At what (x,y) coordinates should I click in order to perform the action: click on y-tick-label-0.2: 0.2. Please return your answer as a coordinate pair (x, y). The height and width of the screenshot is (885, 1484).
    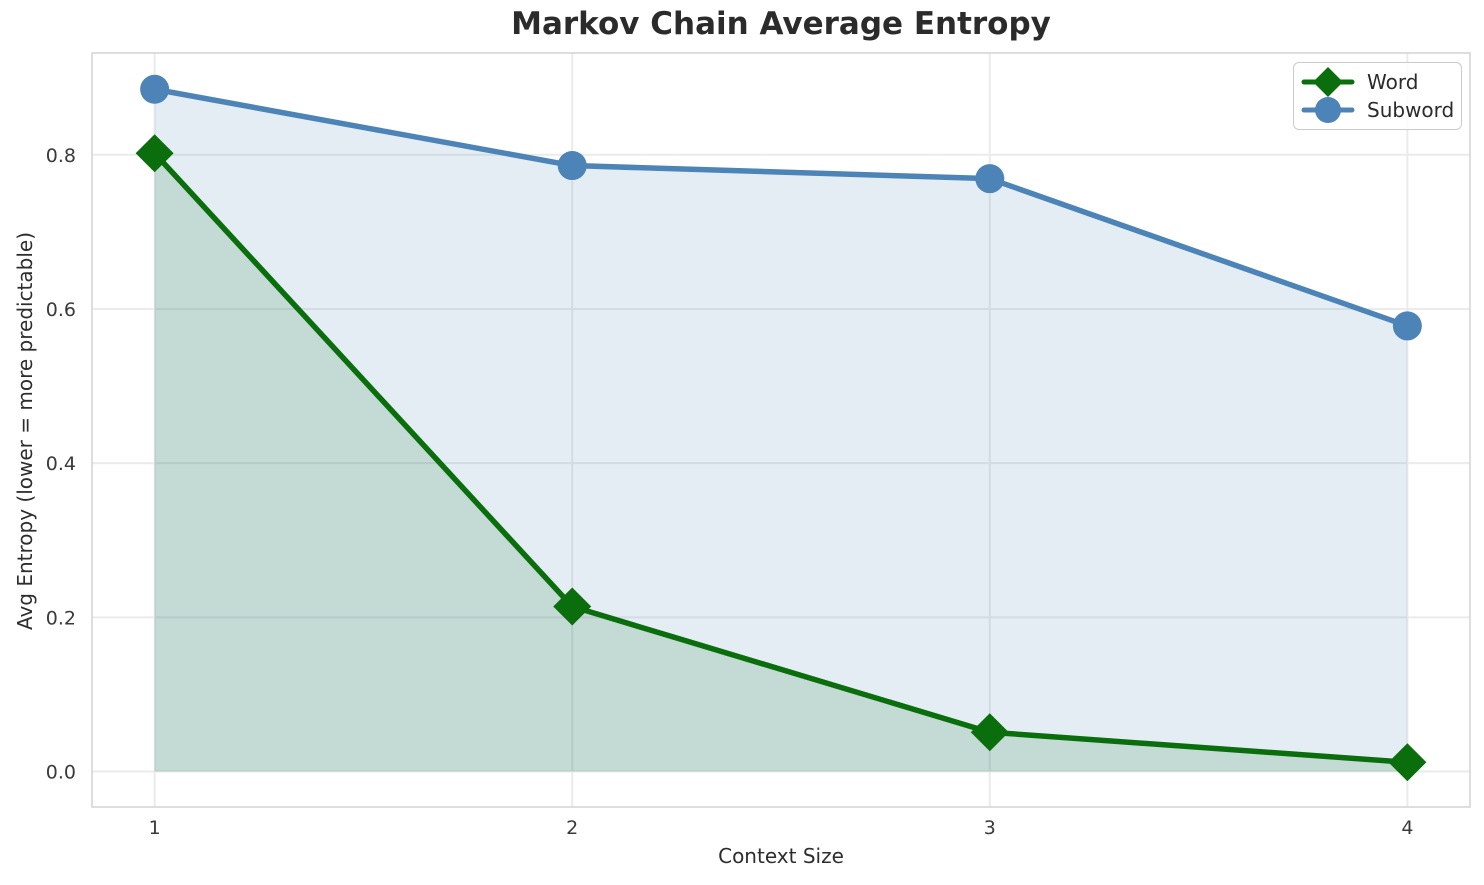
    Looking at the image, I should click on (61, 618).